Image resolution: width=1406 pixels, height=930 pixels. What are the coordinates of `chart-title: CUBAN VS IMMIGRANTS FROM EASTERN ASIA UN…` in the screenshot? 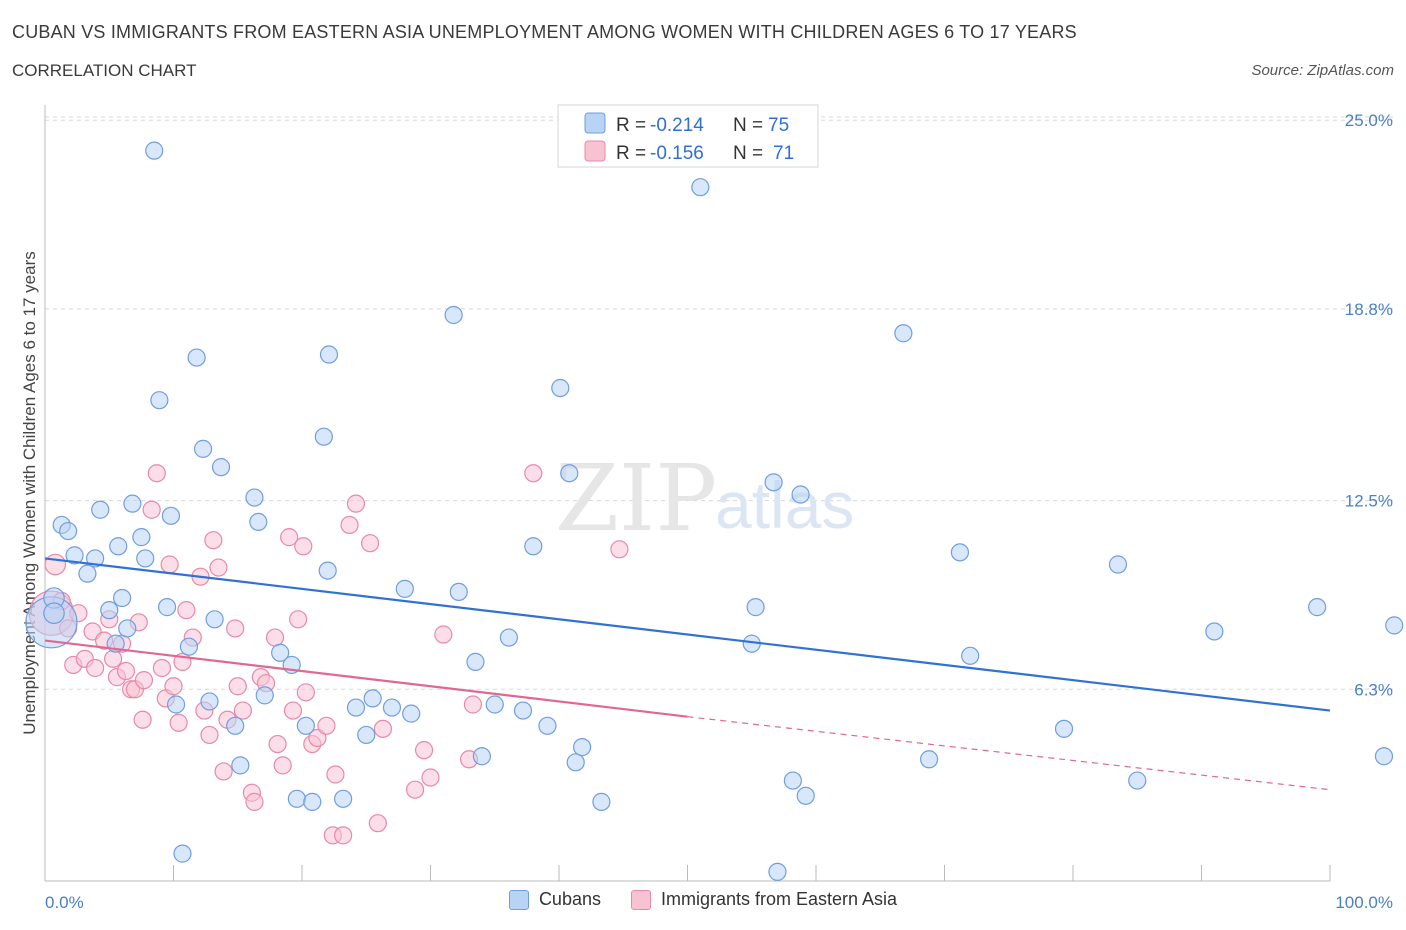 It's located at (544, 32).